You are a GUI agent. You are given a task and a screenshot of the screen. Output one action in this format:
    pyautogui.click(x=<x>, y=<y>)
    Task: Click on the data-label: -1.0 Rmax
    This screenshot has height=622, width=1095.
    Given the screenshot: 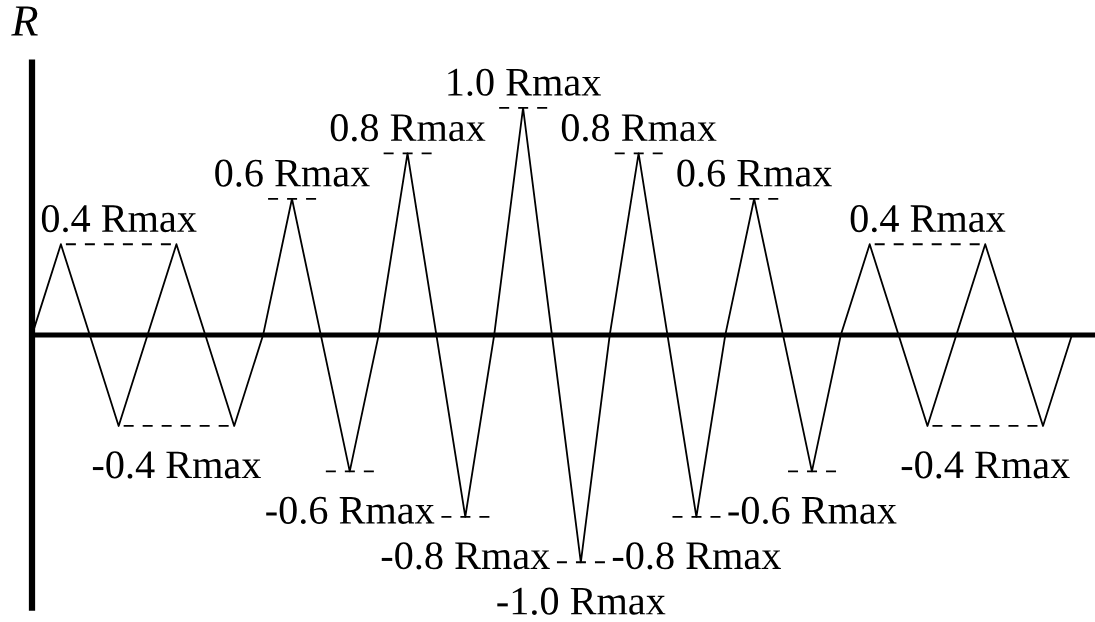 What is the action you would take?
    pyautogui.click(x=581, y=601)
    